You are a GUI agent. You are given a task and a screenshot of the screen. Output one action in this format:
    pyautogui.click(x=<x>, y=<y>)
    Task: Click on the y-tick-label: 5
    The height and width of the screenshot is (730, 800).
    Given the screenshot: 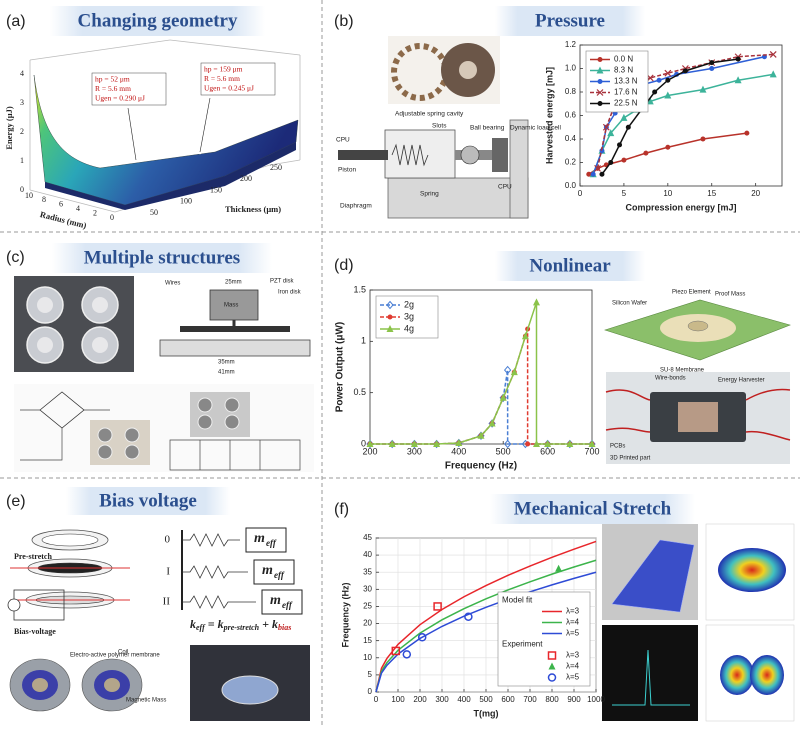 What is the action you would take?
    pyautogui.click(x=370, y=674)
    